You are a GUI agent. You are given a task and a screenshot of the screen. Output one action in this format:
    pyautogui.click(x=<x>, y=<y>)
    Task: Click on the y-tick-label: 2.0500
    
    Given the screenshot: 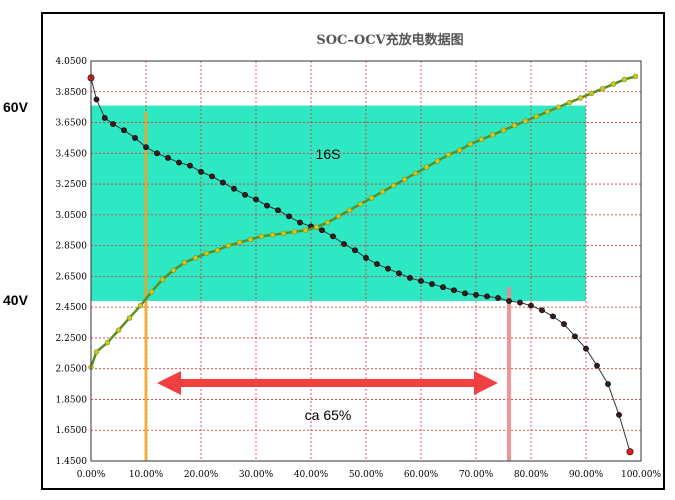 What is the action you would take?
    pyautogui.click(x=72, y=370)
    